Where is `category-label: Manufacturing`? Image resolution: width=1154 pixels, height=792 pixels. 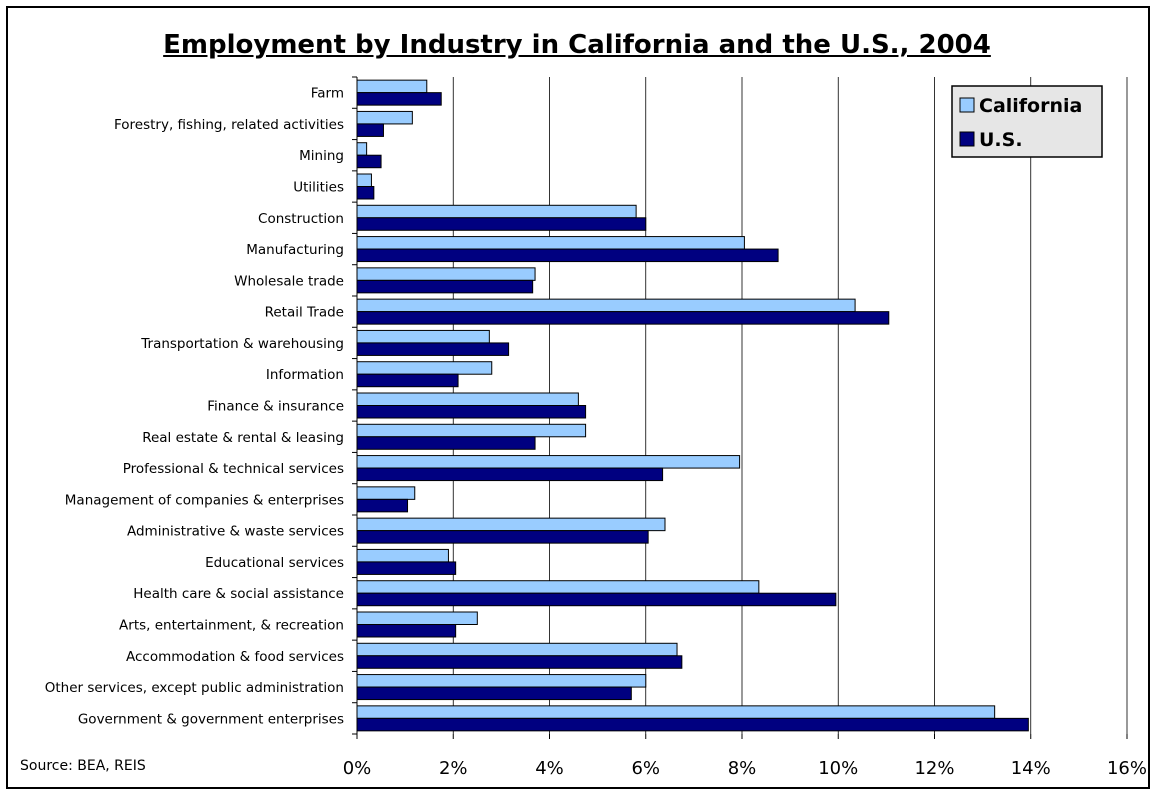
category-label: Manufacturing is located at coordinates (295, 250).